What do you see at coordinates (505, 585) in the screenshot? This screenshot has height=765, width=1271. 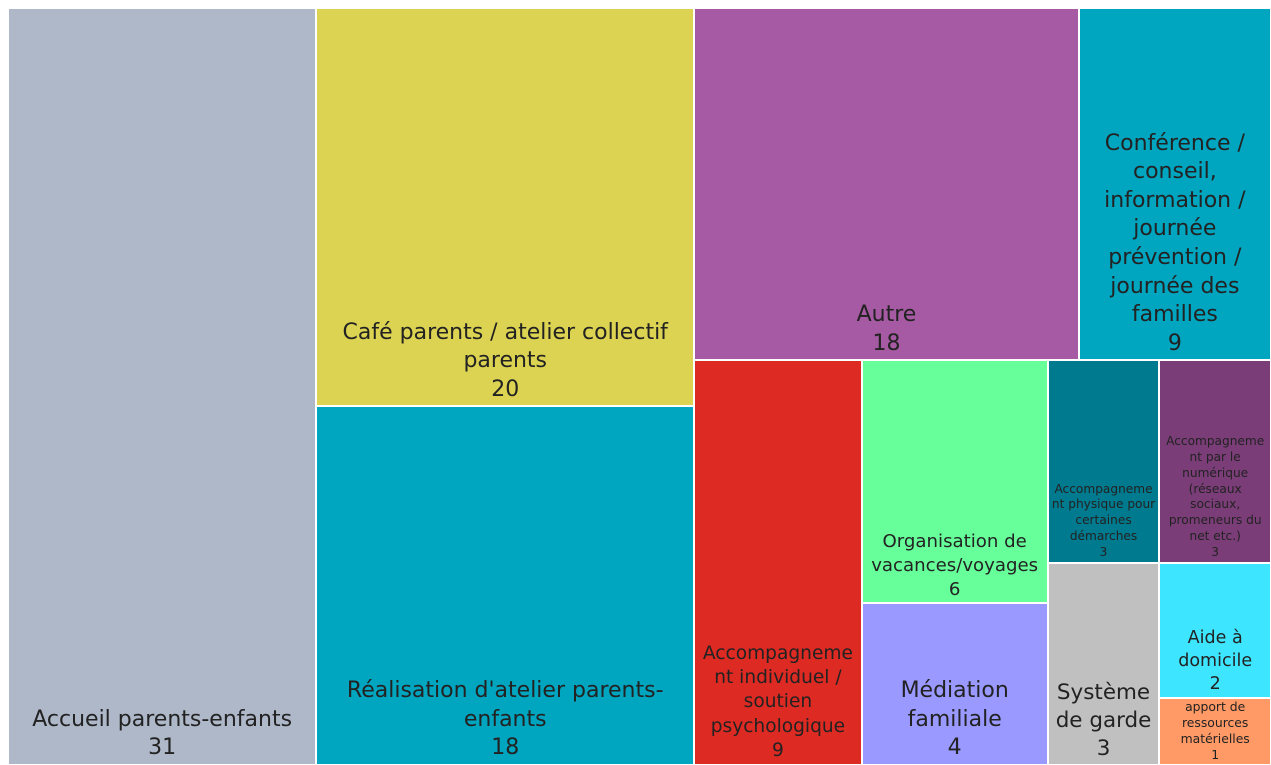 I see `treemap-cell: Réalisation d'atelier parents-enfants 18` at bounding box center [505, 585].